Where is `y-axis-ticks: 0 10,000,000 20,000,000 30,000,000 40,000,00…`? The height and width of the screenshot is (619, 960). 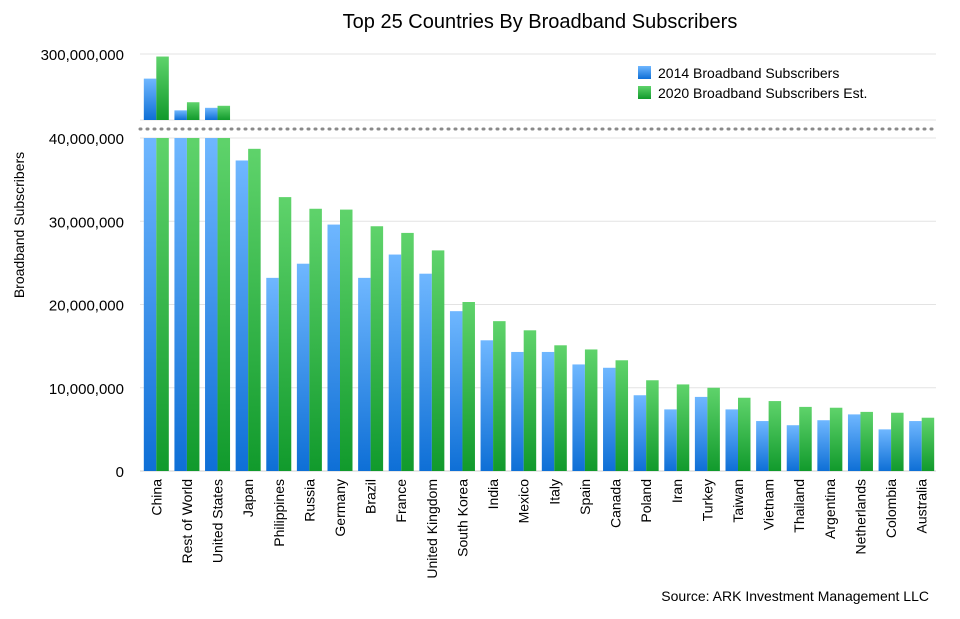 y-axis-ticks: 0 10,000,000 20,000,000 30,000,000 40,000,00… is located at coordinates (82, 264).